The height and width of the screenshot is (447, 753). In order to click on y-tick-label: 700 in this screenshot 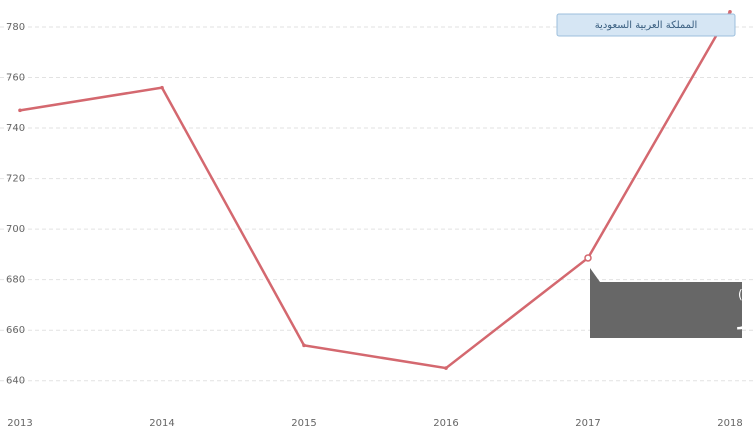, I will do `click(15, 229)`.